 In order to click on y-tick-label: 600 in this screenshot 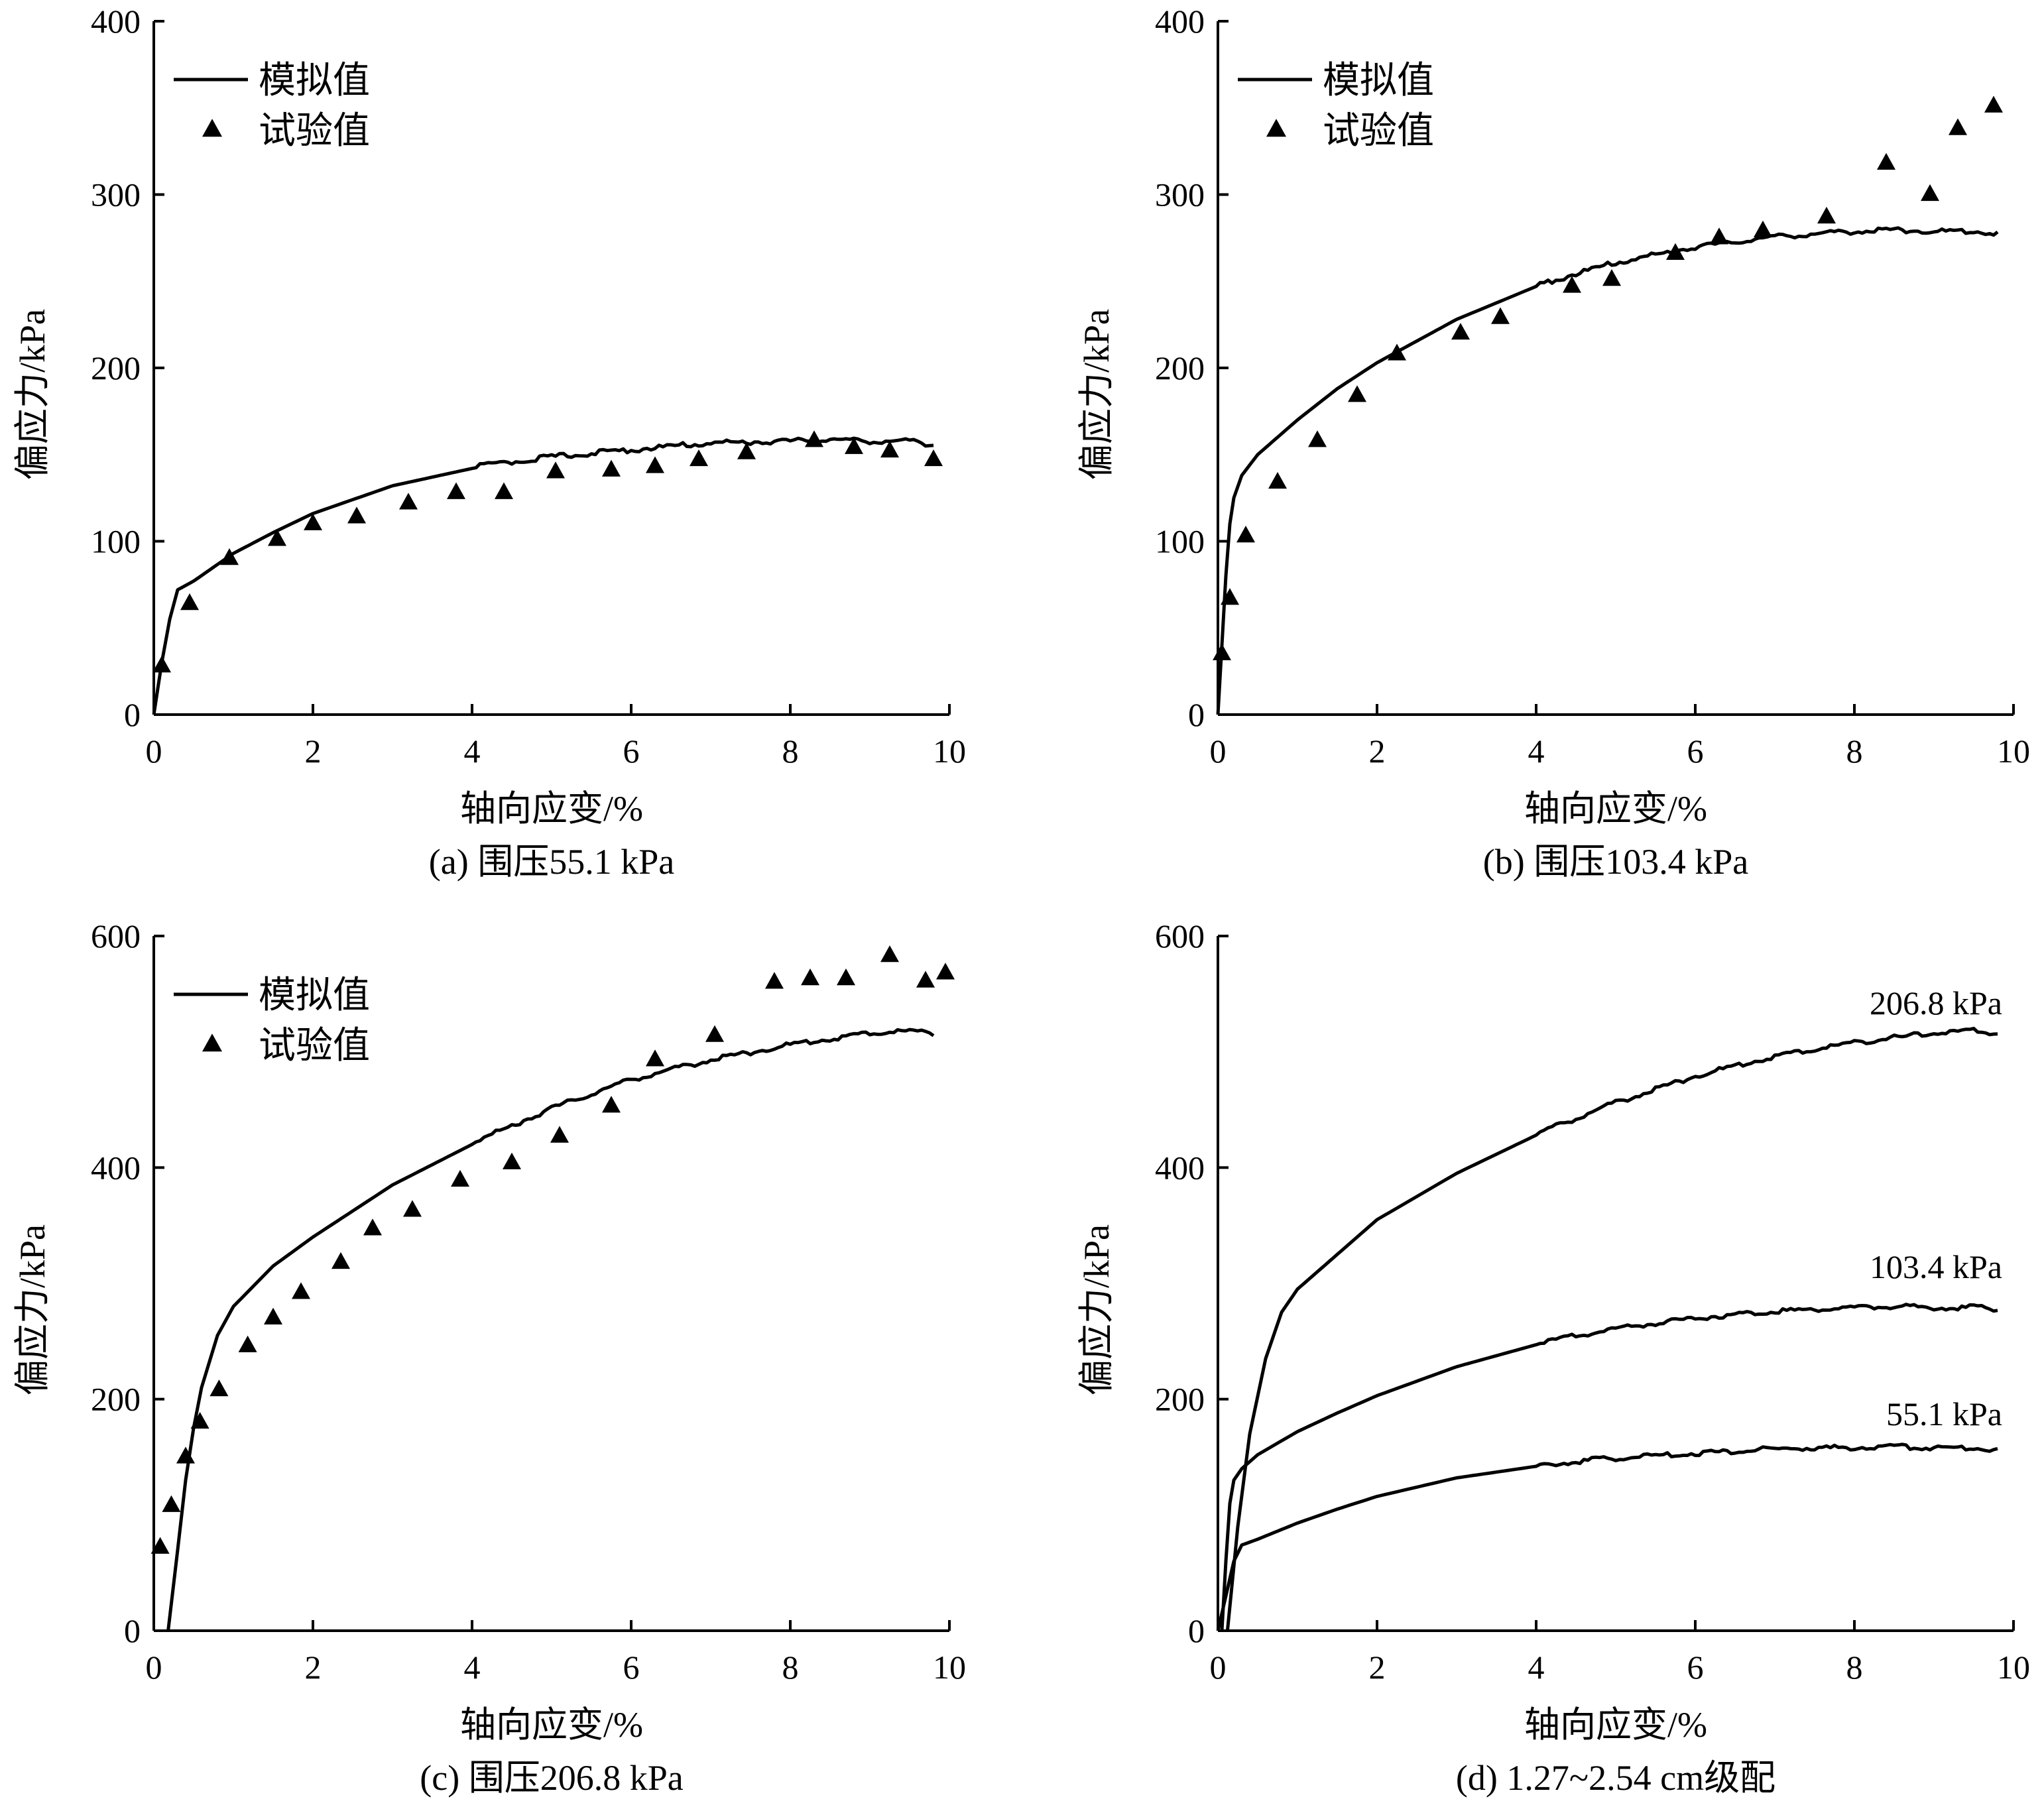, I will do `click(1180, 936)`.